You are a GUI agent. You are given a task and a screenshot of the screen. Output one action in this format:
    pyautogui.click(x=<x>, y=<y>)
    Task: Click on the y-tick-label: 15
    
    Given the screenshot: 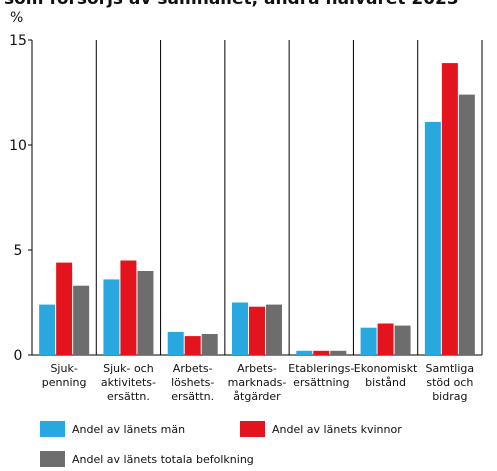 What is the action you would take?
    pyautogui.click(x=18, y=41)
    